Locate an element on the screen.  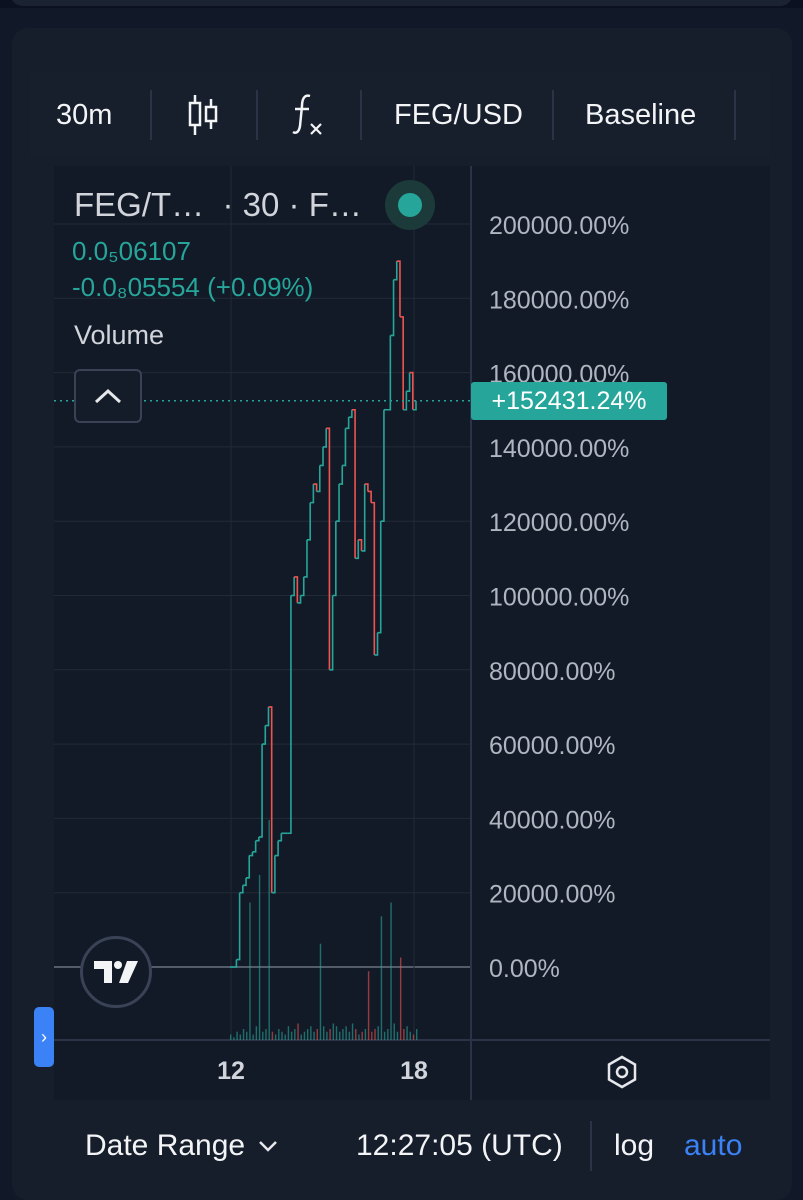
auto-scale-toggle: auto is located at coordinates (713, 1145).